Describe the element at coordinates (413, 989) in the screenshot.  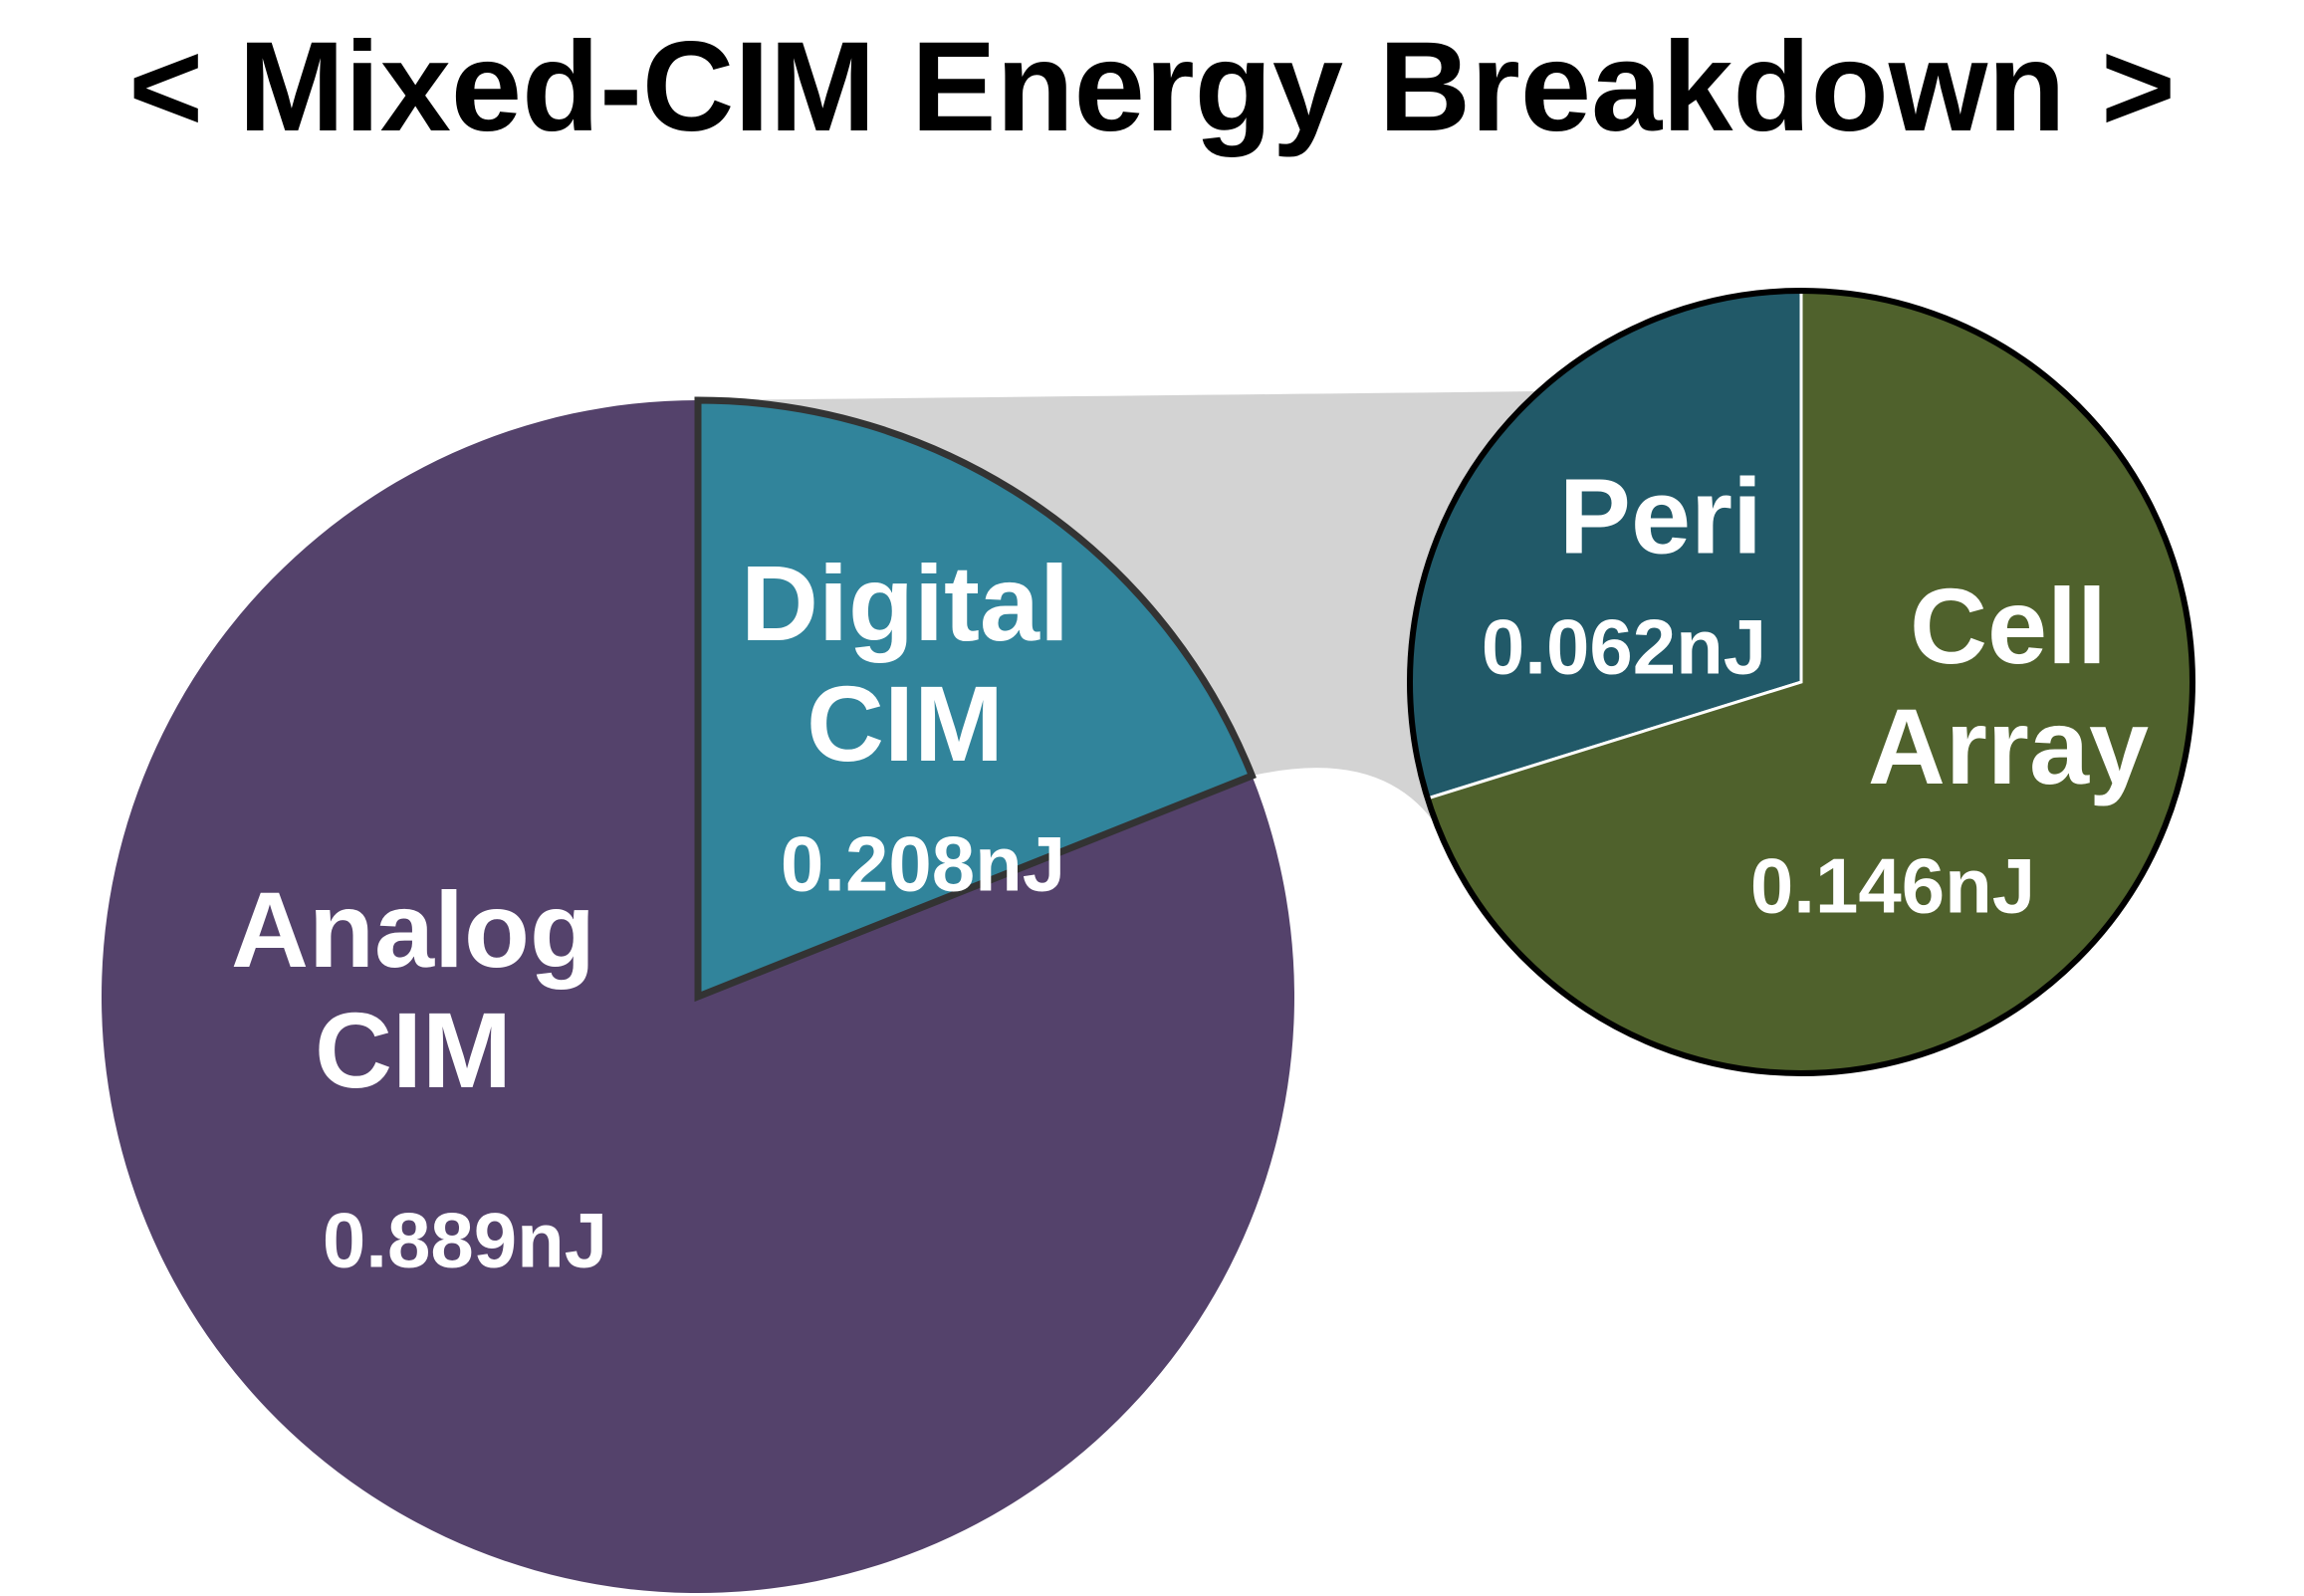
I see `category-label: Analog CIM` at that location.